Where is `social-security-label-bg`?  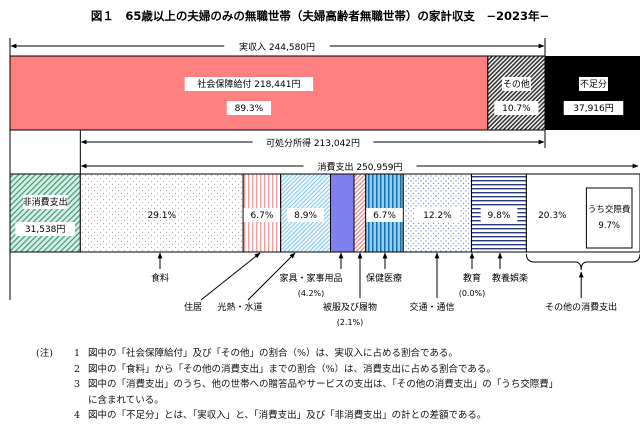
social-security-label-bg is located at coordinates (249, 84).